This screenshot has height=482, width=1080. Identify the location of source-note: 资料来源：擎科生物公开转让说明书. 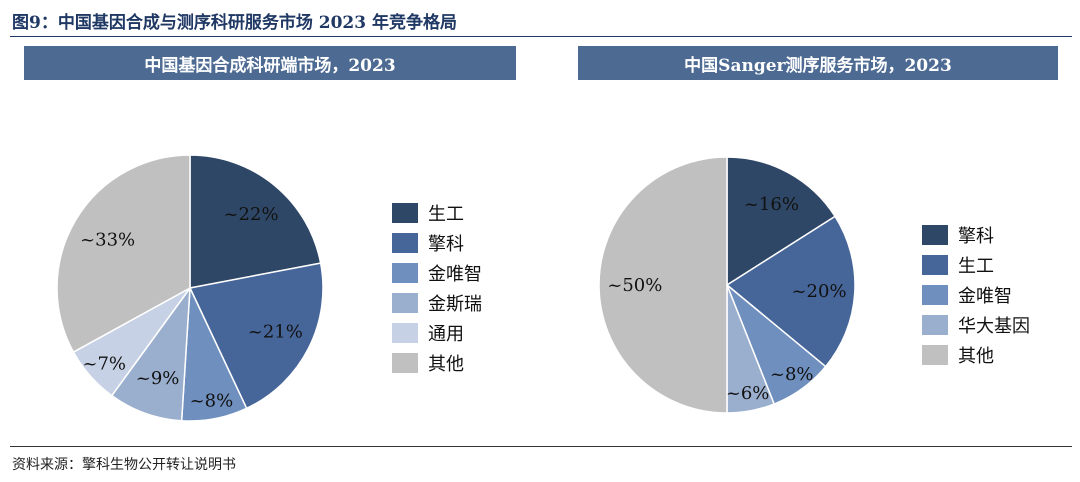
(124, 465).